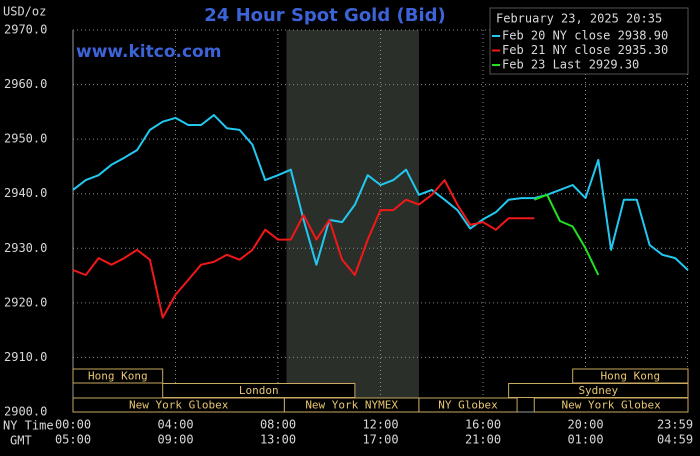 The height and width of the screenshot is (456, 700). Describe the element at coordinates (25, 84) in the screenshot. I see `y-tick-label: 2960.0` at that location.